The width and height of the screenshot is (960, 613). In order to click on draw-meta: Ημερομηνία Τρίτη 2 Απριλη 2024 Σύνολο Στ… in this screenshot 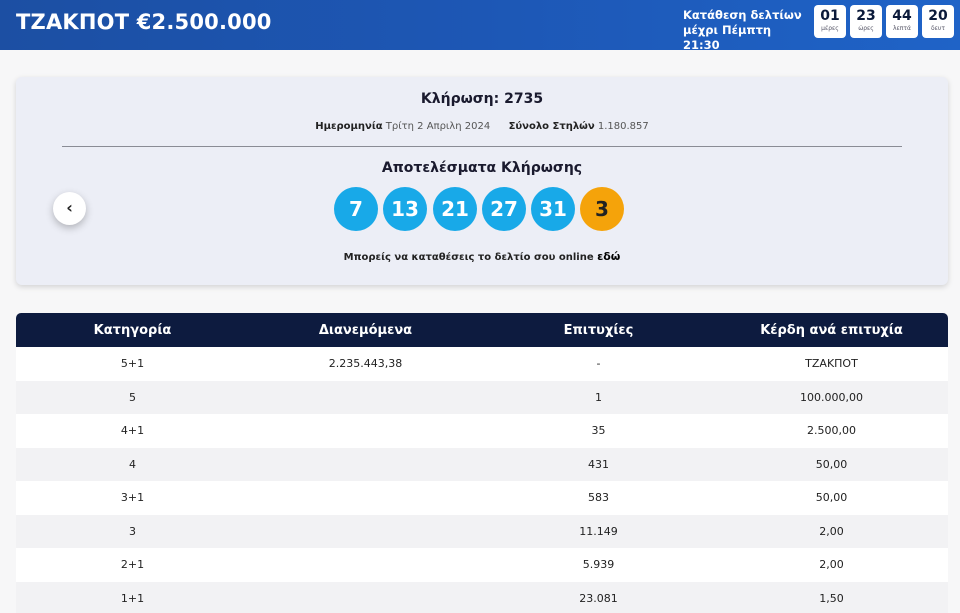, I will do `click(482, 126)`.